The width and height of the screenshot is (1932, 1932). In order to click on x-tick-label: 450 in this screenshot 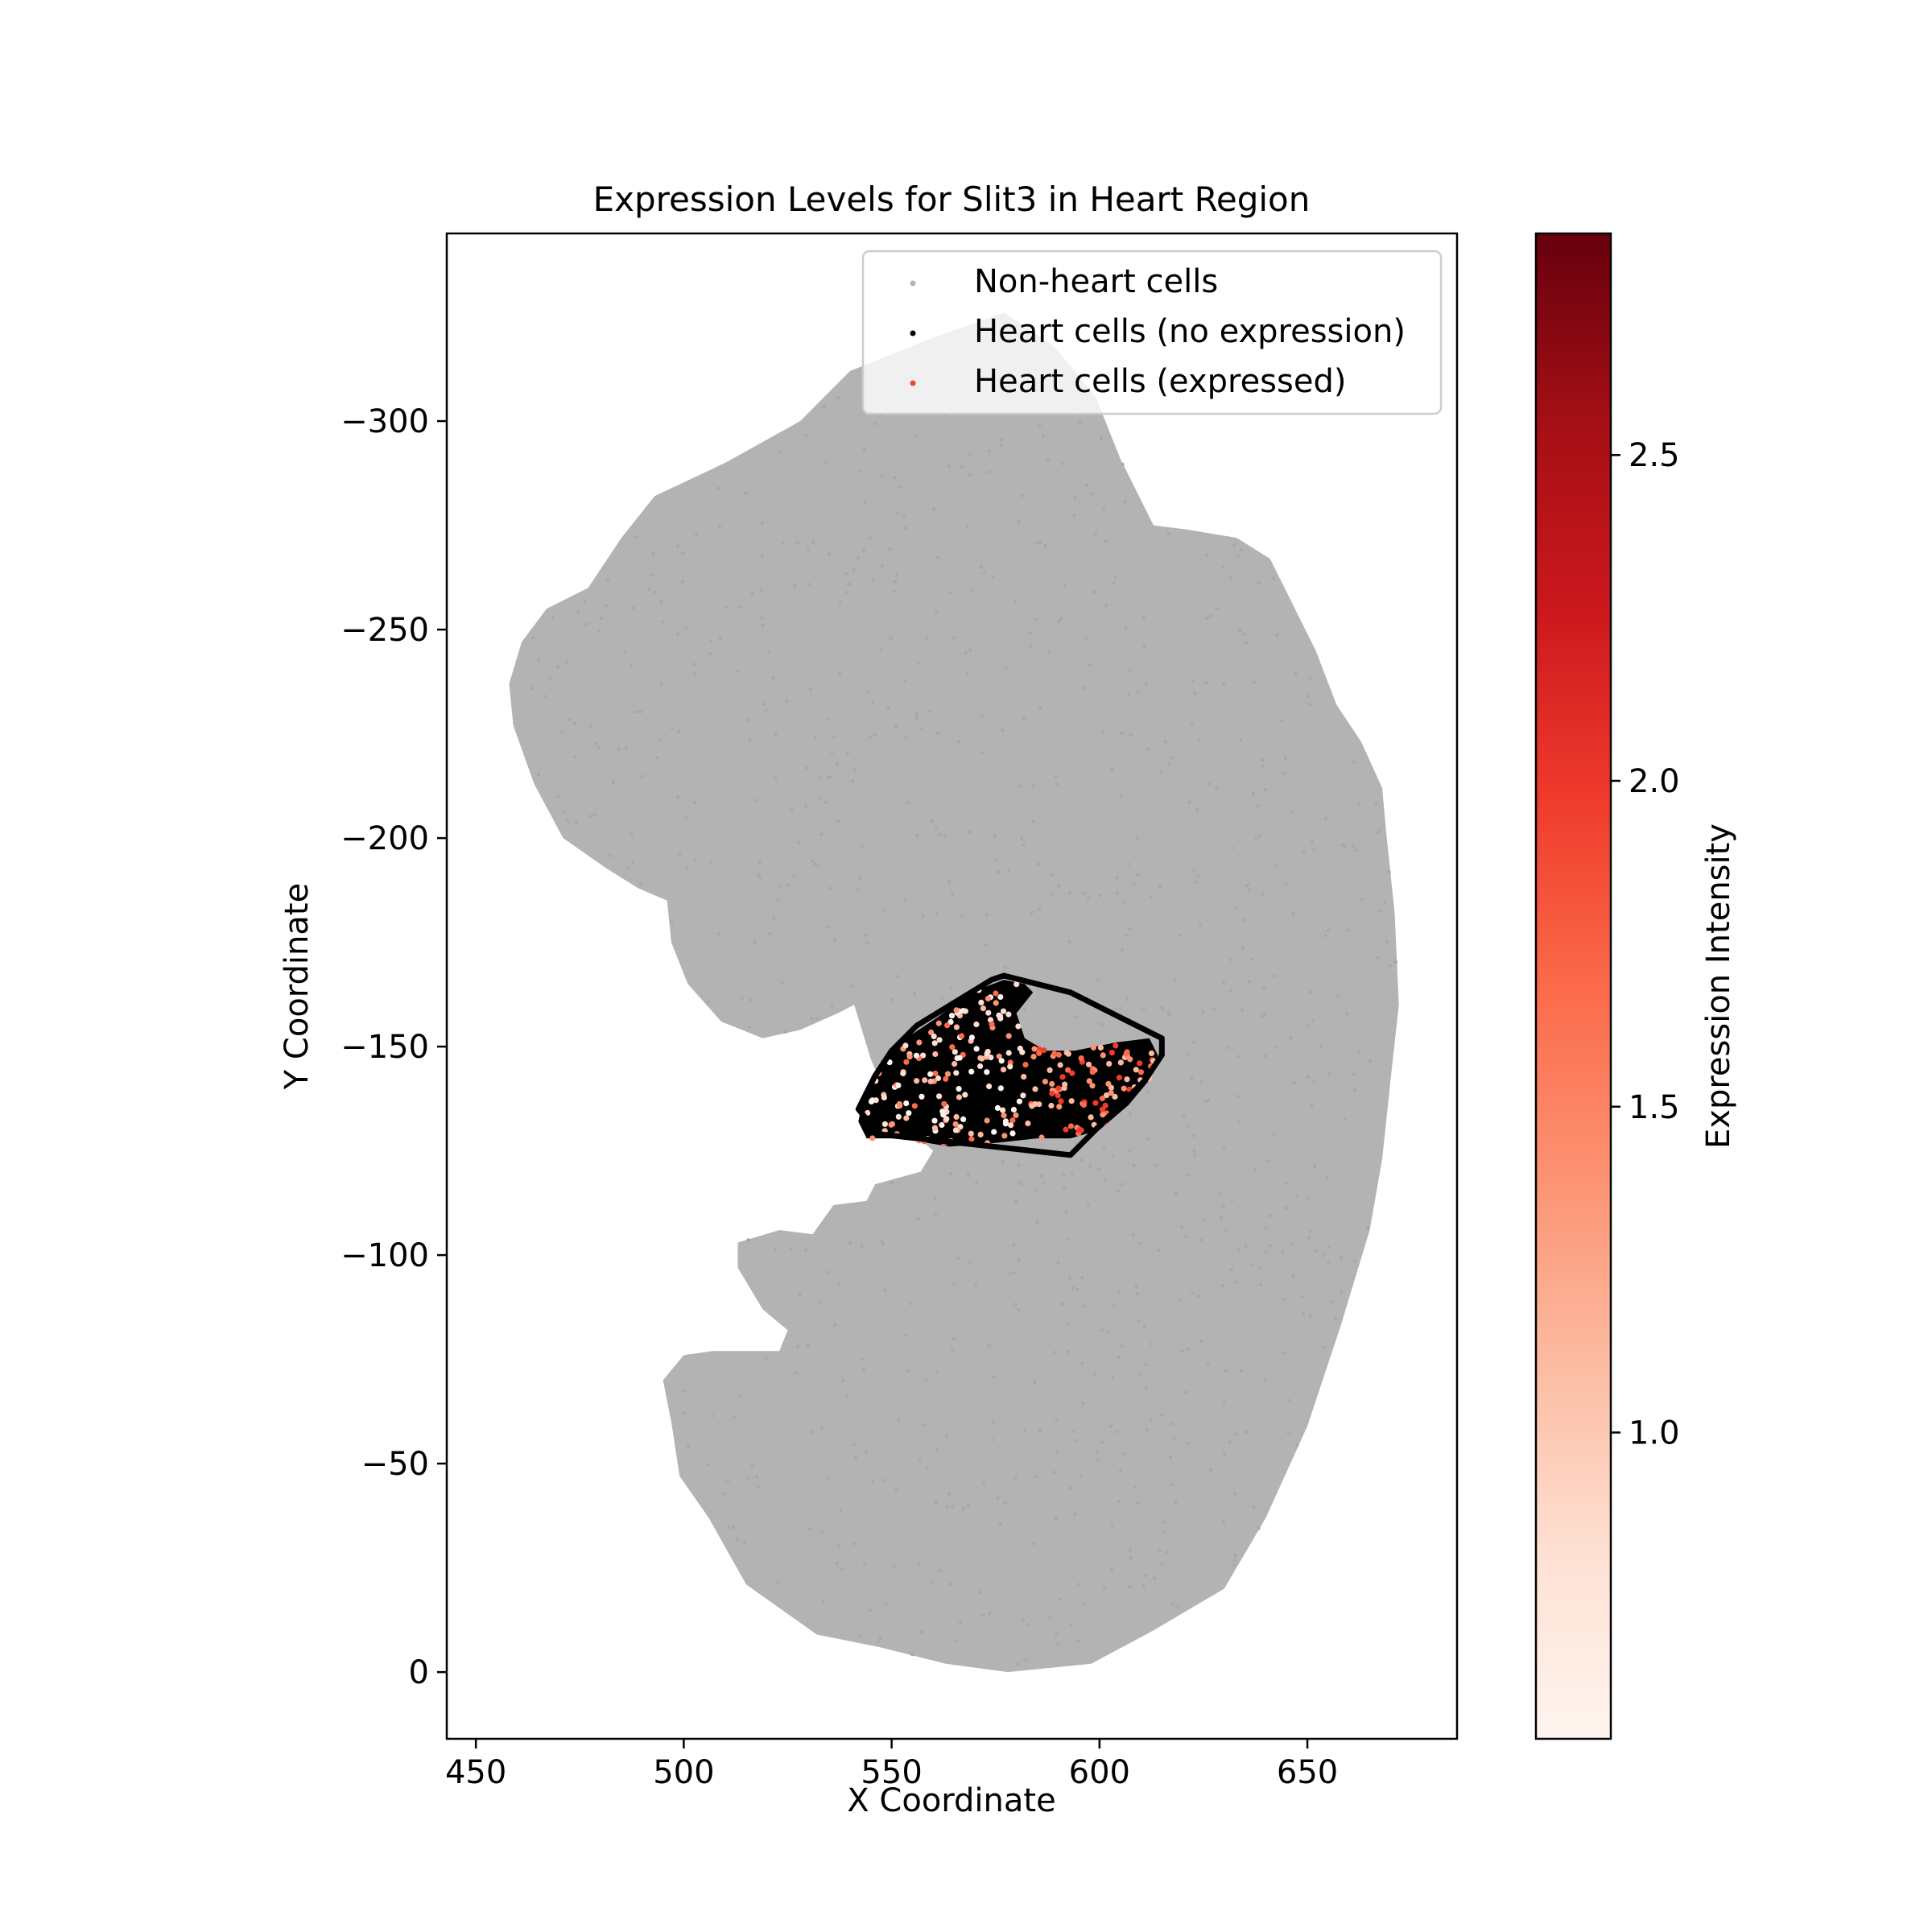, I will do `click(475, 1772)`.